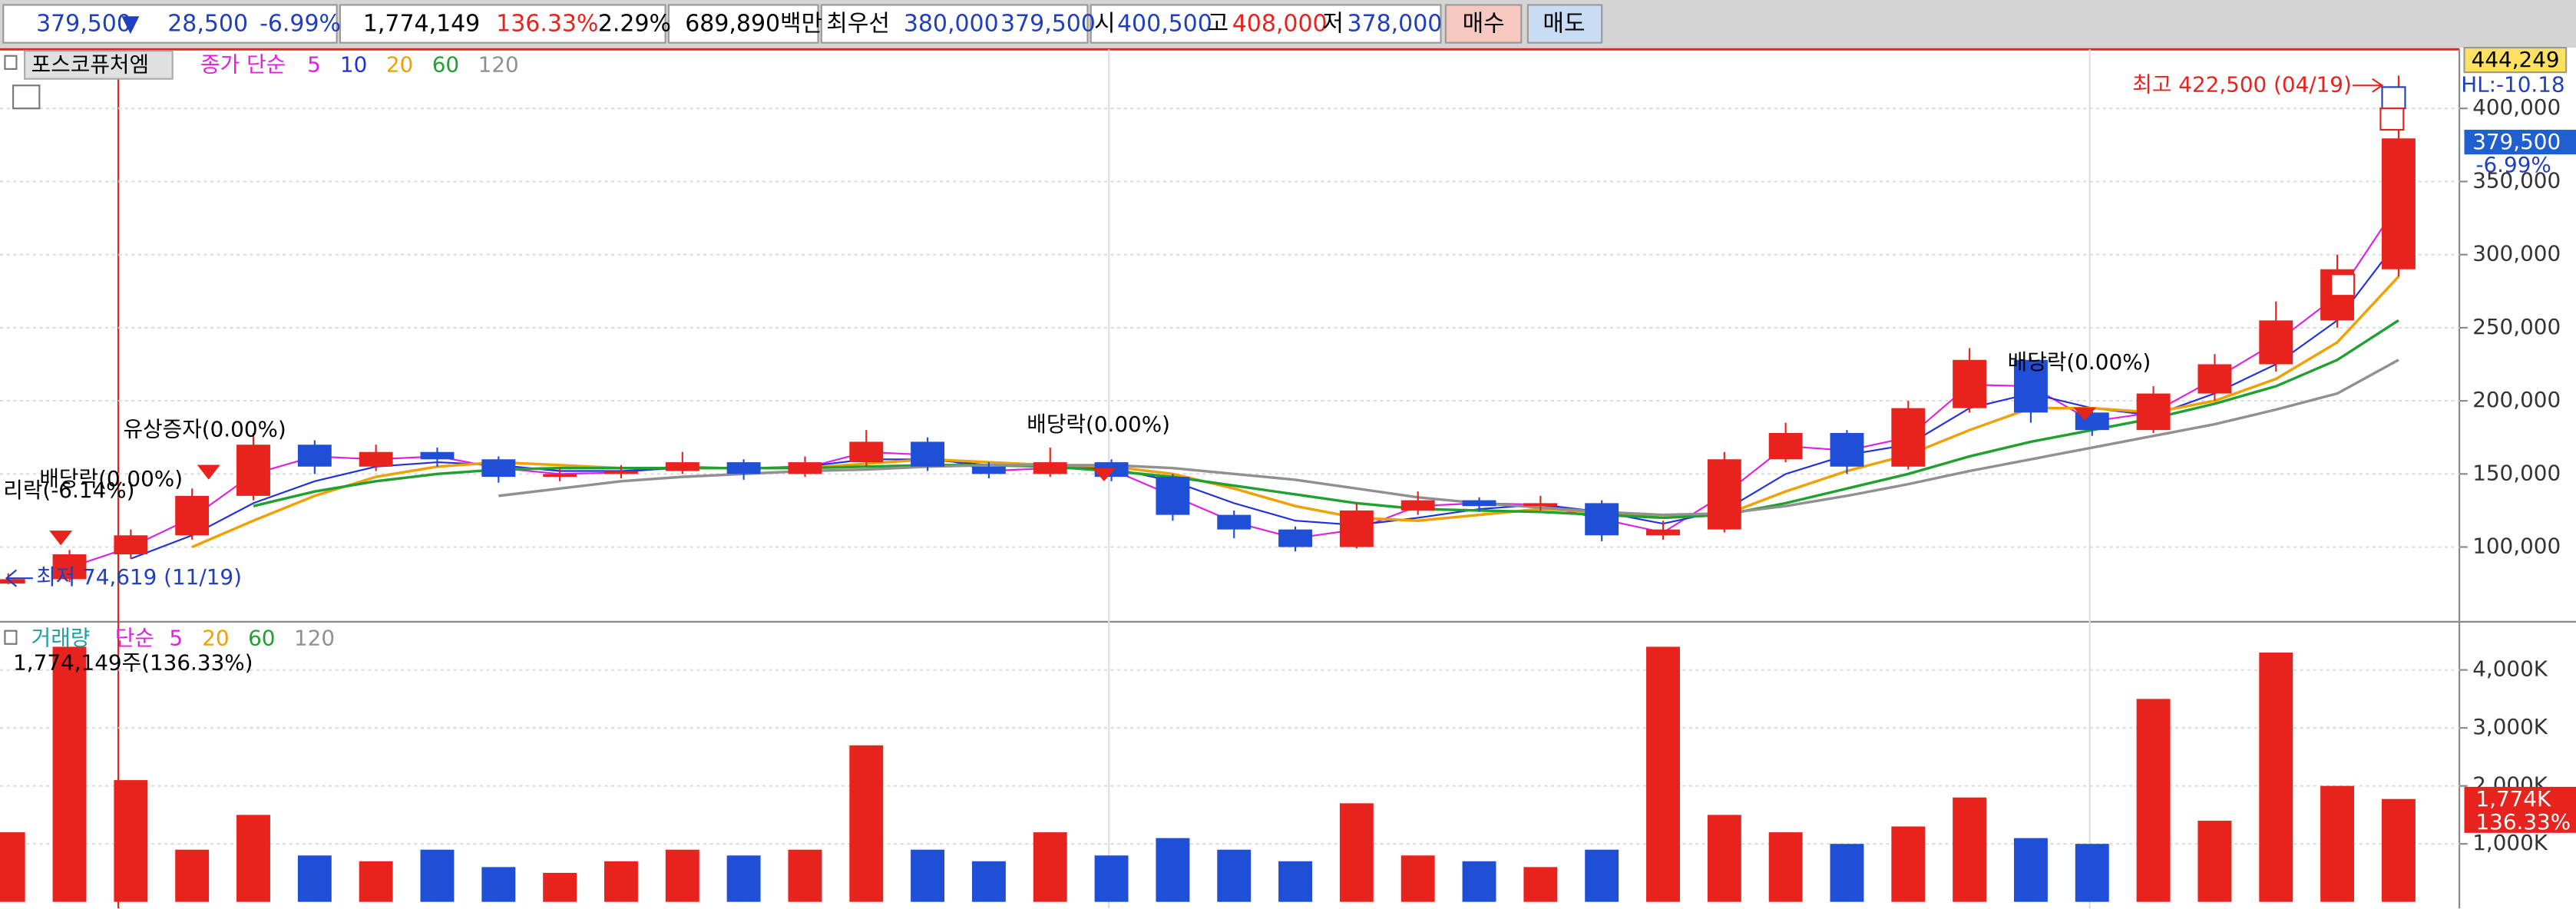  Describe the element at coordinates (2510, 842) in the screenshot. I see `y-tick-label: 1,000K` at that location.